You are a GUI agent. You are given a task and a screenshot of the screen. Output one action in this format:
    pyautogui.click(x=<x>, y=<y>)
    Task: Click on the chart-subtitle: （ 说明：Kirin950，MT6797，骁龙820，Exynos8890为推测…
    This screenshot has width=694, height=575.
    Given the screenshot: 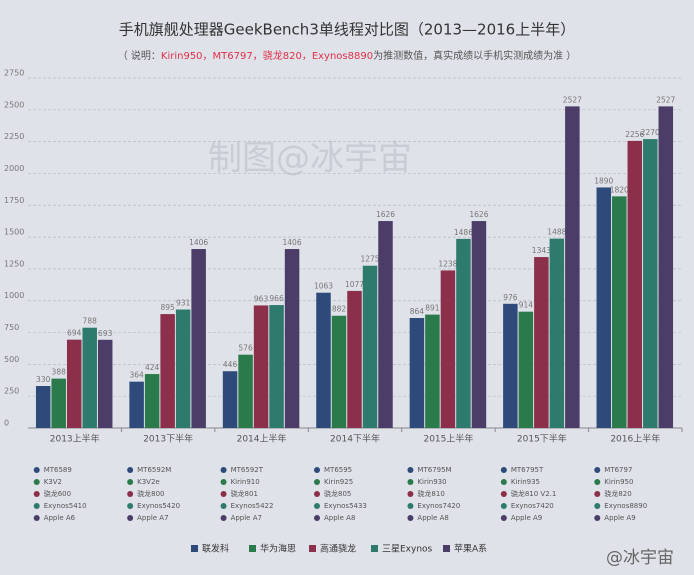 What is the action you would take?
    pyautogui.click(x=347, y=55)
    